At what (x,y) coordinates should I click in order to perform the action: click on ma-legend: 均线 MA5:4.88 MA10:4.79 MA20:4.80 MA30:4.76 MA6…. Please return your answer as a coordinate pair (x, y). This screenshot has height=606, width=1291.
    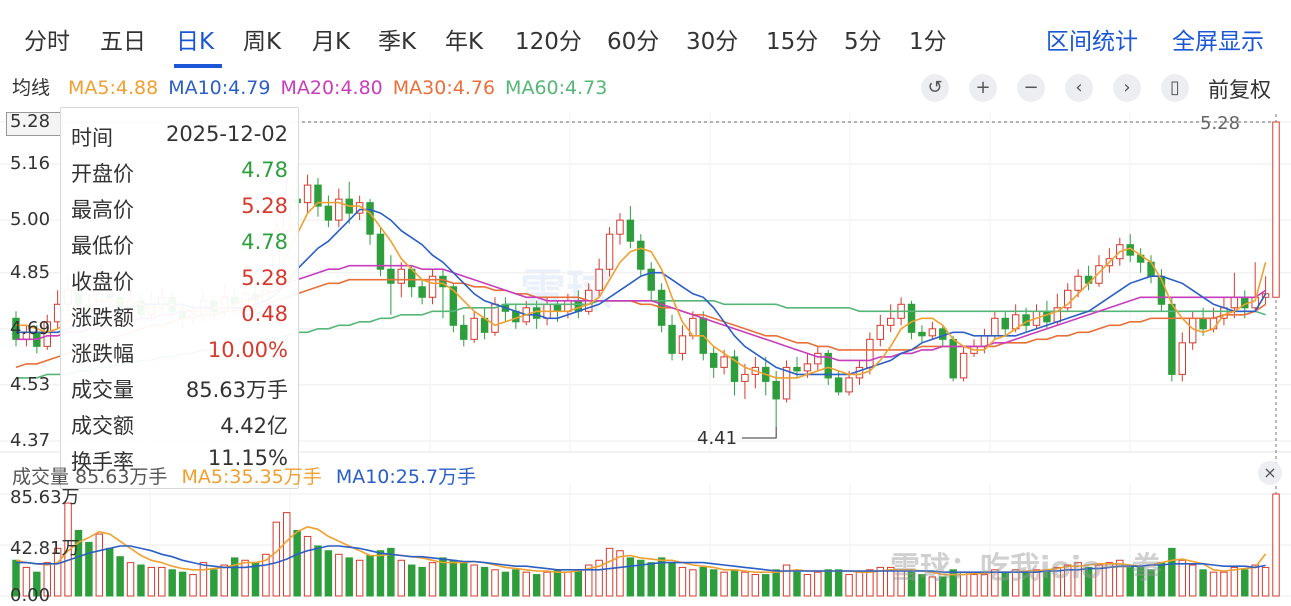
    Looking at the image, I should click on (314, 86).